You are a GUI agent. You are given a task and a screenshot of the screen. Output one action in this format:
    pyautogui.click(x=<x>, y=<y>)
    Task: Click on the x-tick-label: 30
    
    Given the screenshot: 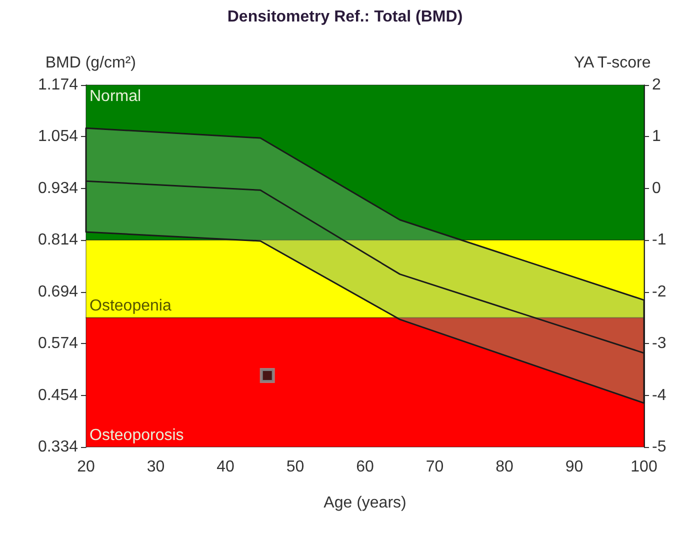 What is the action you would take?
    pyautogui.click(x=155, y=467)
    